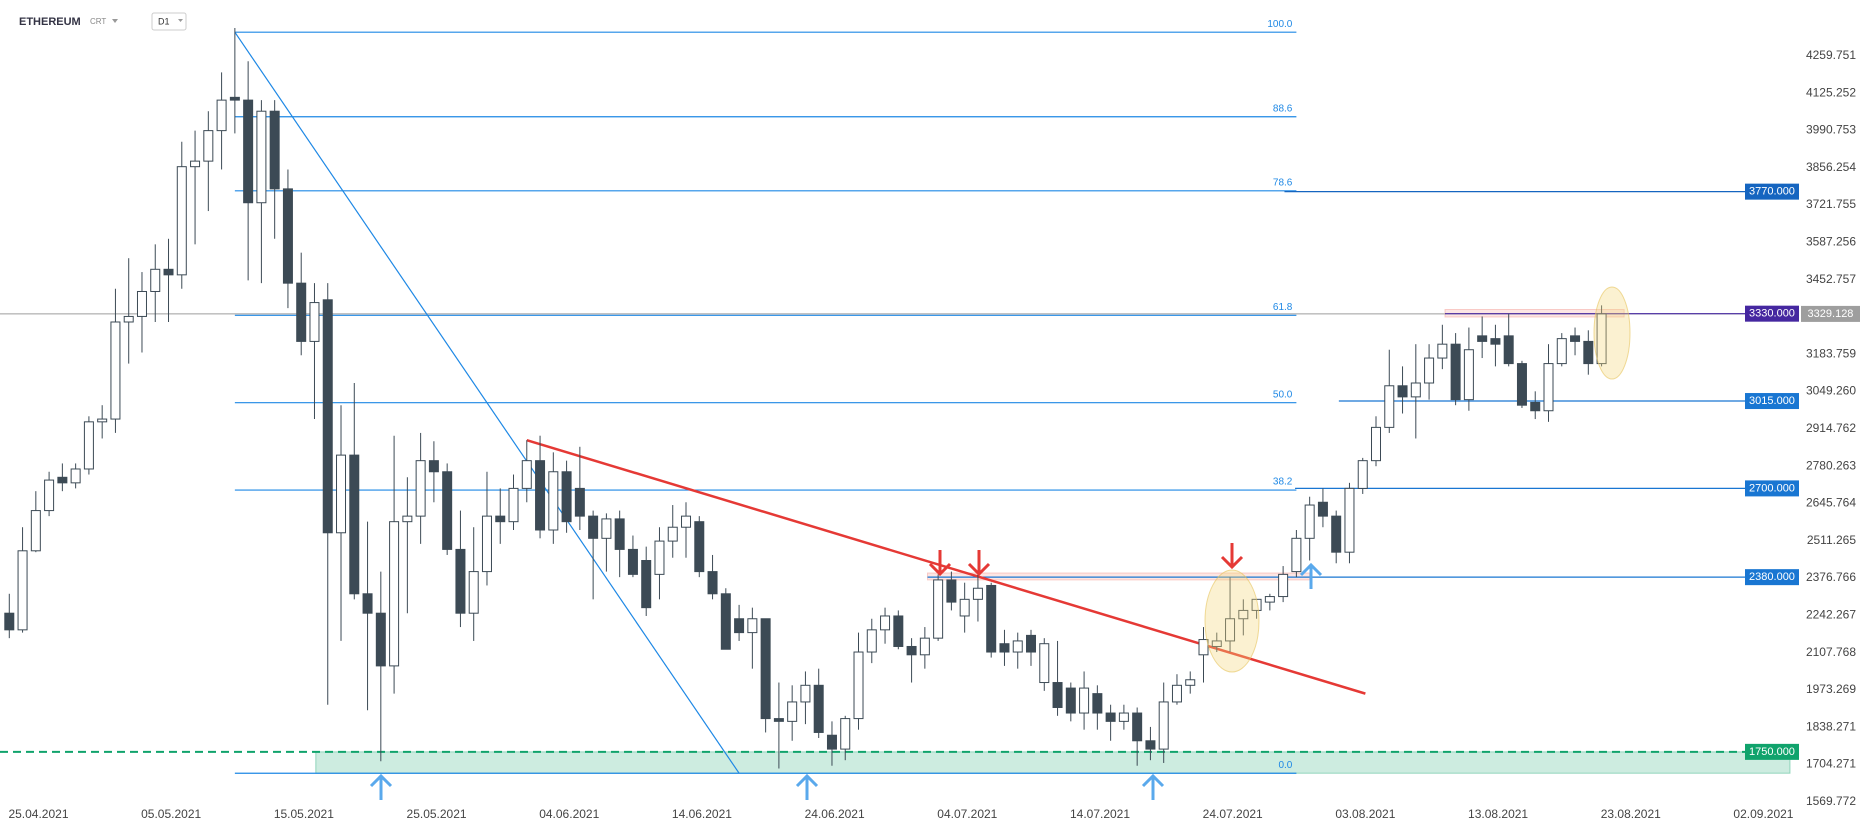 This screenshot has height=832, width=1866. Describe the element at coordinates (1233, 814) in the screenshot. I see `x-tick-label: 24.07.2021` at that location.